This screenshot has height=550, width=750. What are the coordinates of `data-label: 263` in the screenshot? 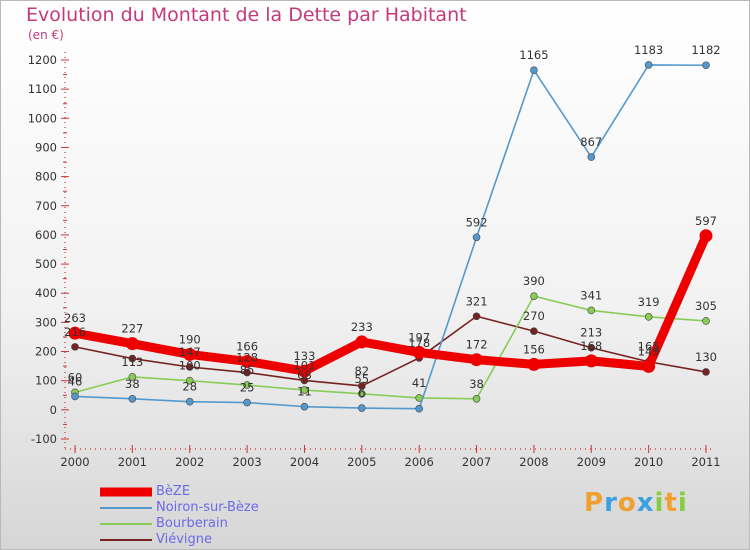 It's located at (75, 318).